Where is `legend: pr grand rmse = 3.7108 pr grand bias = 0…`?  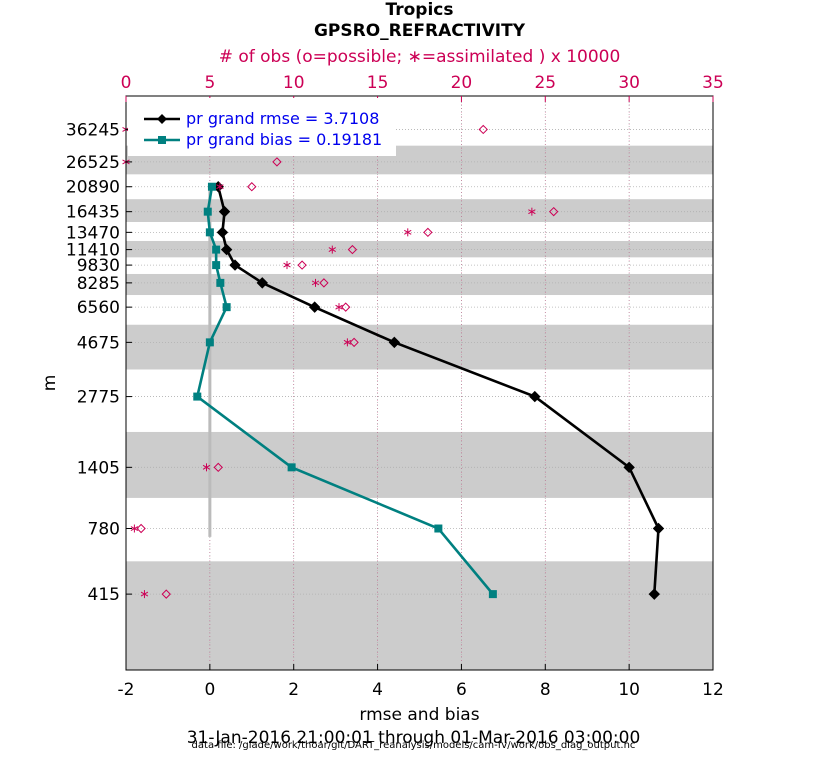
legend: pr grand rmse = 3.7108 pr grand bias = 0… is located at coordinates (262, 127).